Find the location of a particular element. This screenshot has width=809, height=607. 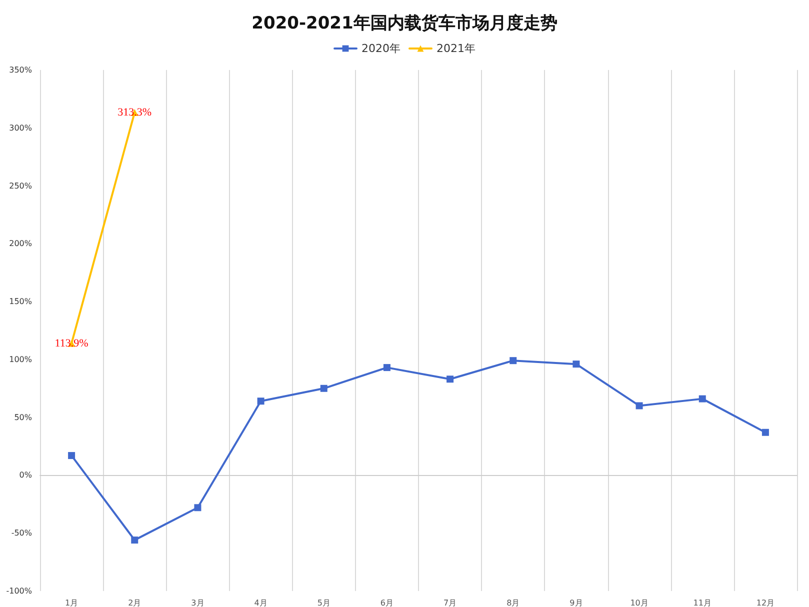

x-tick-label: 5月 is located at coordinates (323, 602).